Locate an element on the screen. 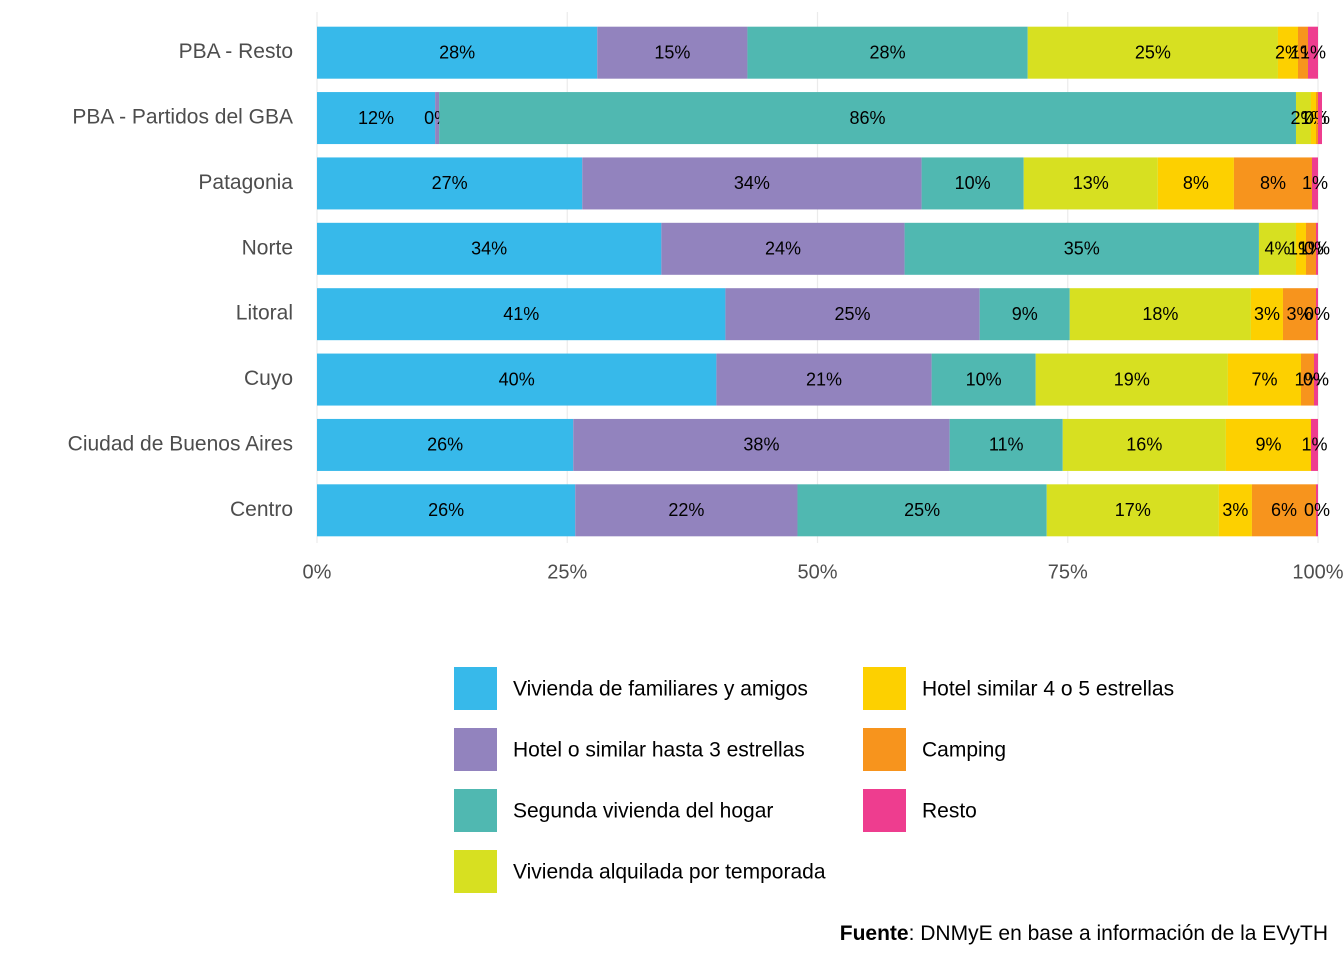  data-label: 40% is located at coordinates (517, 379).